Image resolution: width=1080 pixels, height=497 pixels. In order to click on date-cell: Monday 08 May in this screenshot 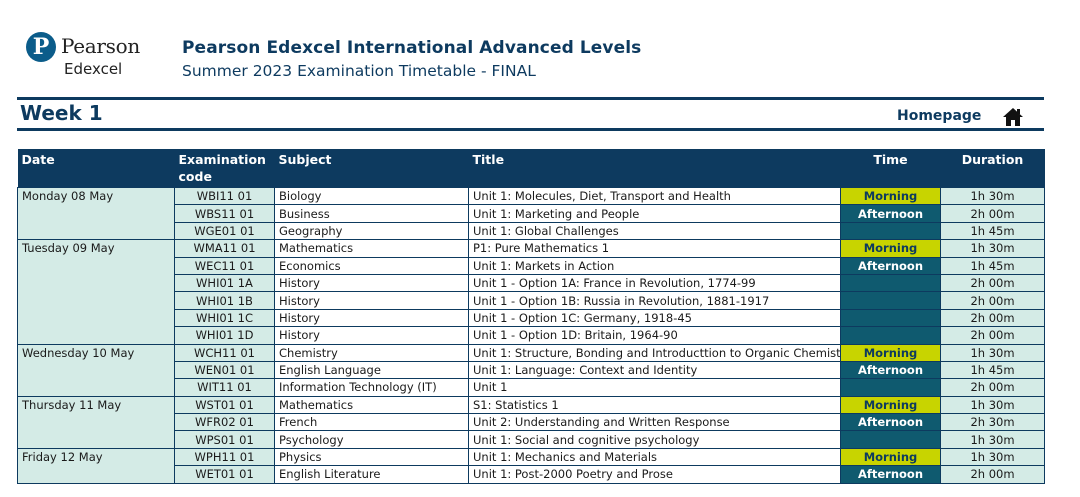, I will do `click(96, 213)`.